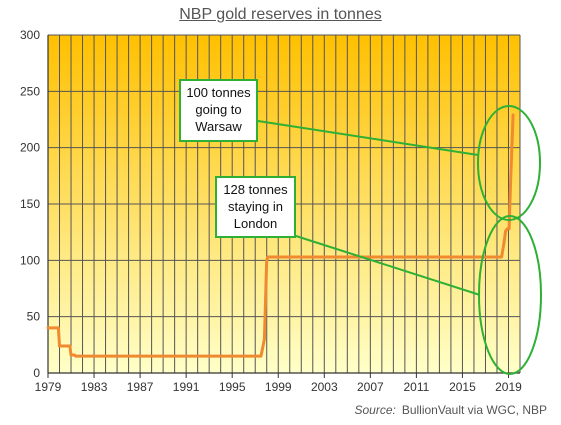  Describe the element at coordinates (30, 91) in the screenshot. I see `y-tick-250: 250` at that location.